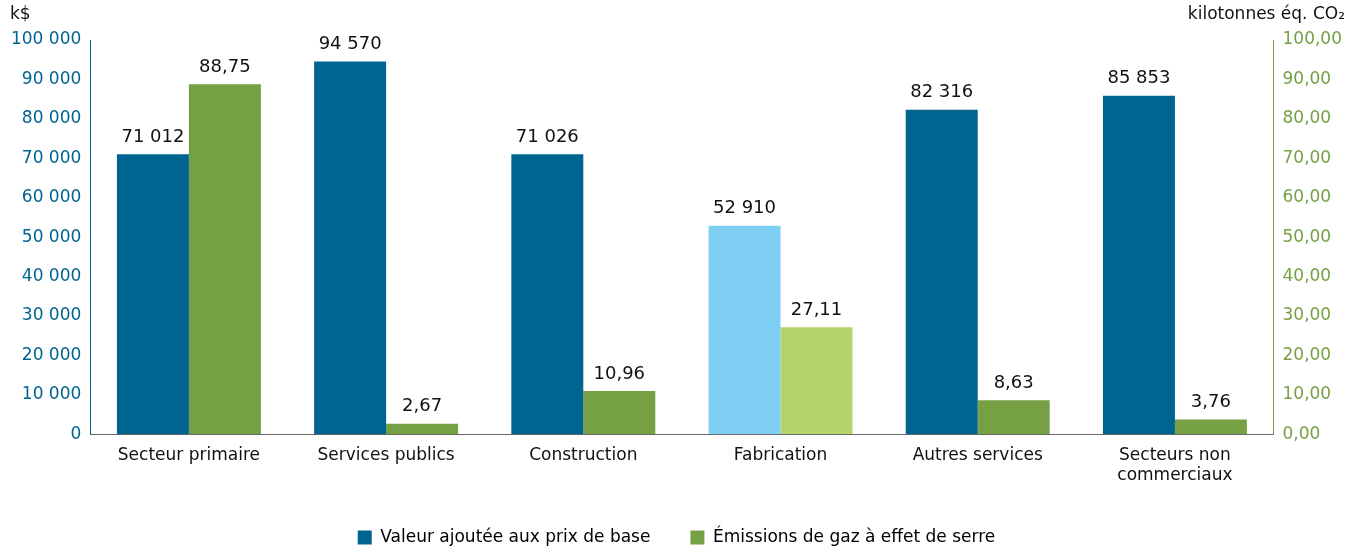 Image resolution: width=1353 pixels, height=556 pixels. What do you see at coordinates (1307, 196) in the screenshot?
I see `y2-tick-label: 60,00` at bounding box center [1307, 196].